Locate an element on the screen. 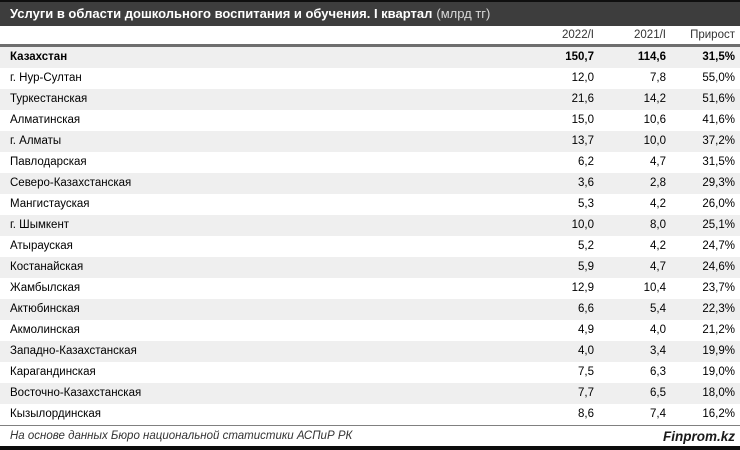 The height and width of the screenshot is (450, 740). value-2022: 150,7 is located at coordinates (554, 56).